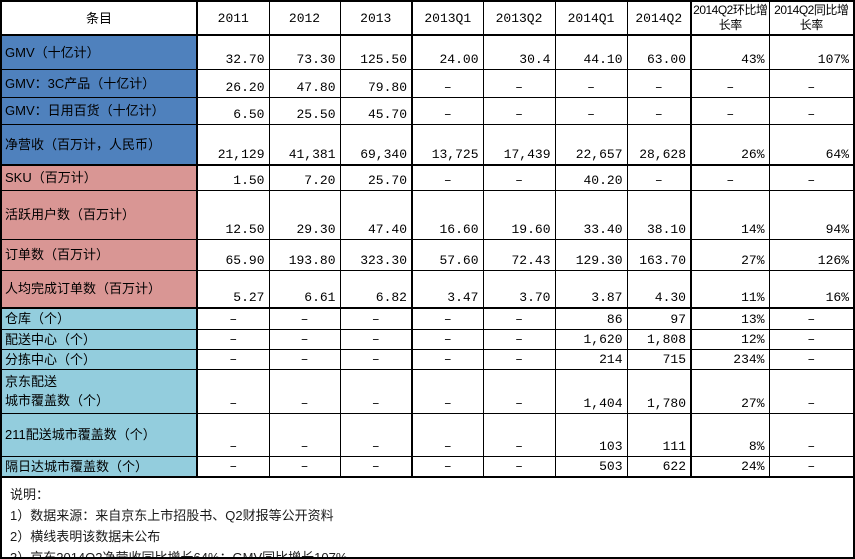  What do you see at coordinates (591, 19) in the screenshot?
I see `column-header-2014q1: 2014Q1` at bounding box center [591, 19].